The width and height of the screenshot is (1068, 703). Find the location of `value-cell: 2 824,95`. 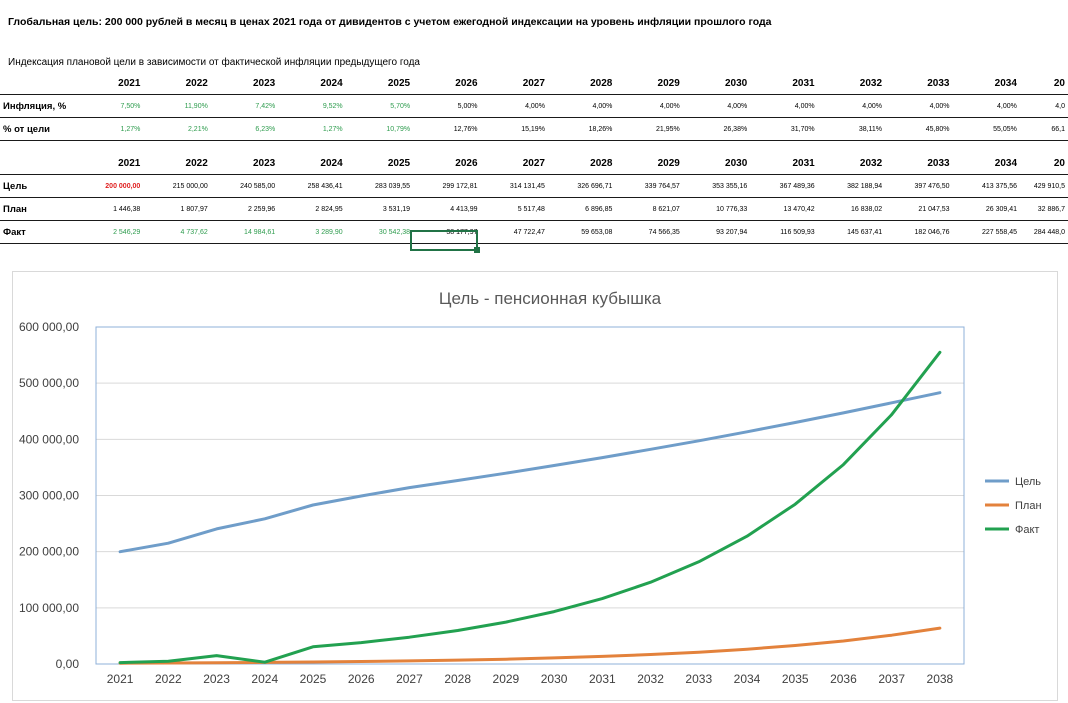

value-cell: 2 824,95 is located at coordinates (312, 209).